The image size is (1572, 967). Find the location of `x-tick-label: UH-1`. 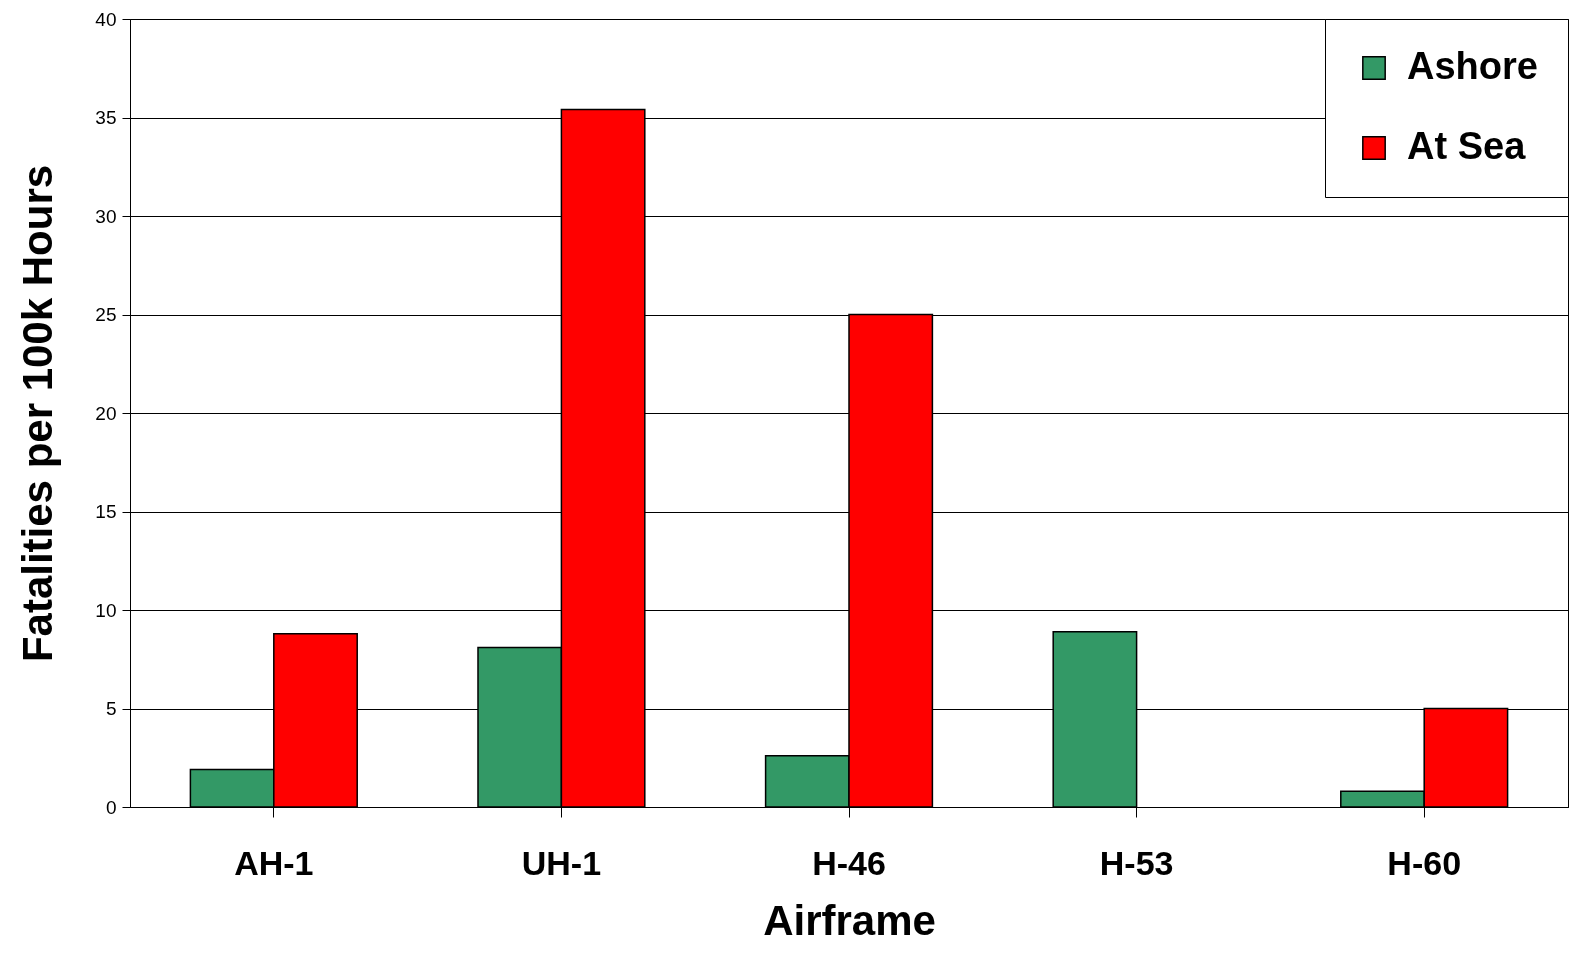

x-tick-label: UH-1 is located at coordinates (561, 862).